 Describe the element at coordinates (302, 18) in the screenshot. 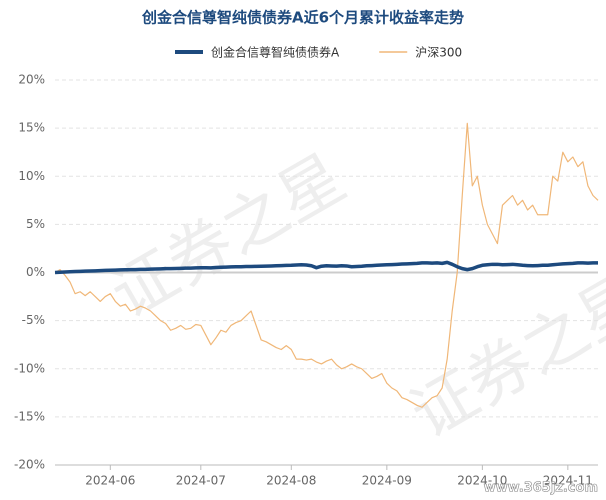

I see `chart-title: 创金合信尊智纯债债券A近6个月累计收益率走势` at that location.